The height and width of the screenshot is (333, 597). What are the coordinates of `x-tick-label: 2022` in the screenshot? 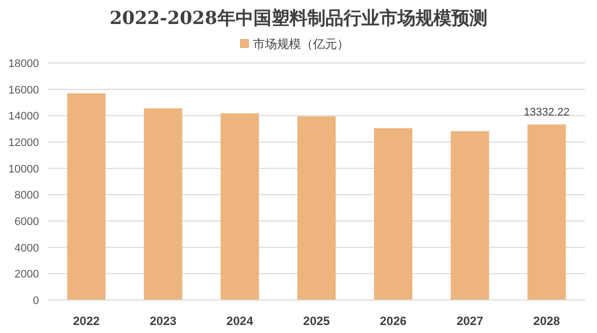 It's located at (86, 321).